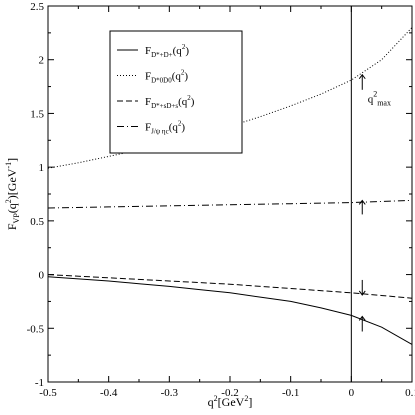 The image size is (415, 415). Describe the element at coordinates (352, 393) in the screenshot. I see `x-tick-label: 0` at that location.